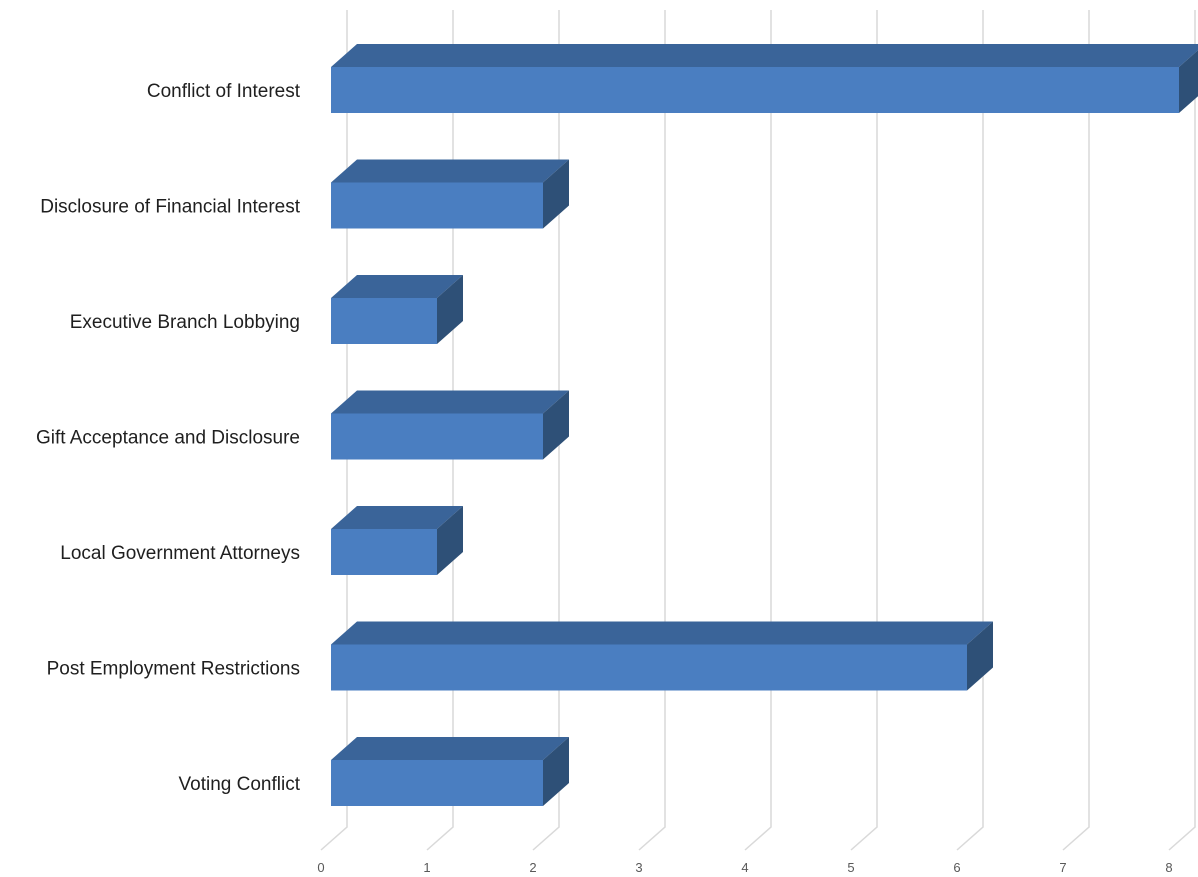 This screenshot has height=877, width=1198. Describe the element at coordinates (638, 867) in the screenshot. I see `x-tick-label: 3` at that location.